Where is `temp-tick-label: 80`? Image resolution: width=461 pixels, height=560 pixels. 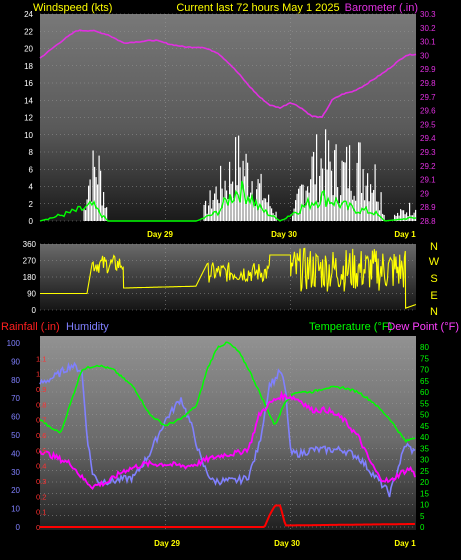
temp-tick-label: 80 is located at coordinates (424, 347).